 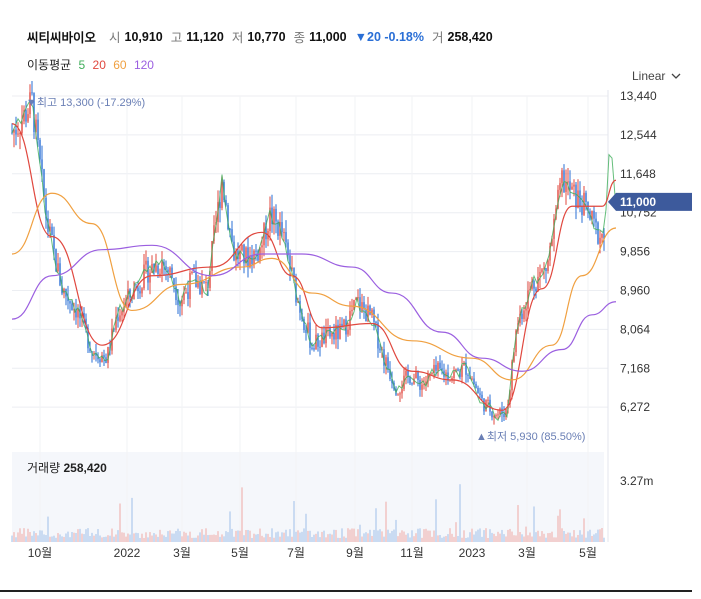 I want to click on high-annotation: ▼최고 13,300 (-17.29%), so click(x=85, y=102).